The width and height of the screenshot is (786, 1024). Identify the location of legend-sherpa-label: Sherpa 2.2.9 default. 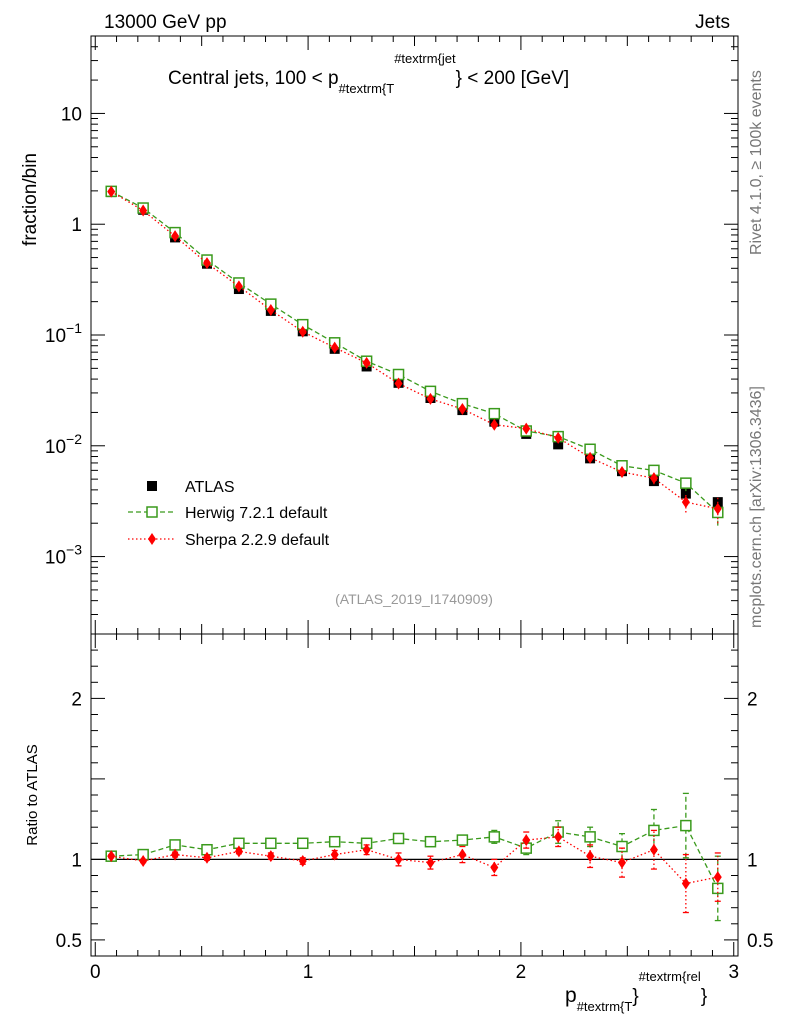
(257, 540).